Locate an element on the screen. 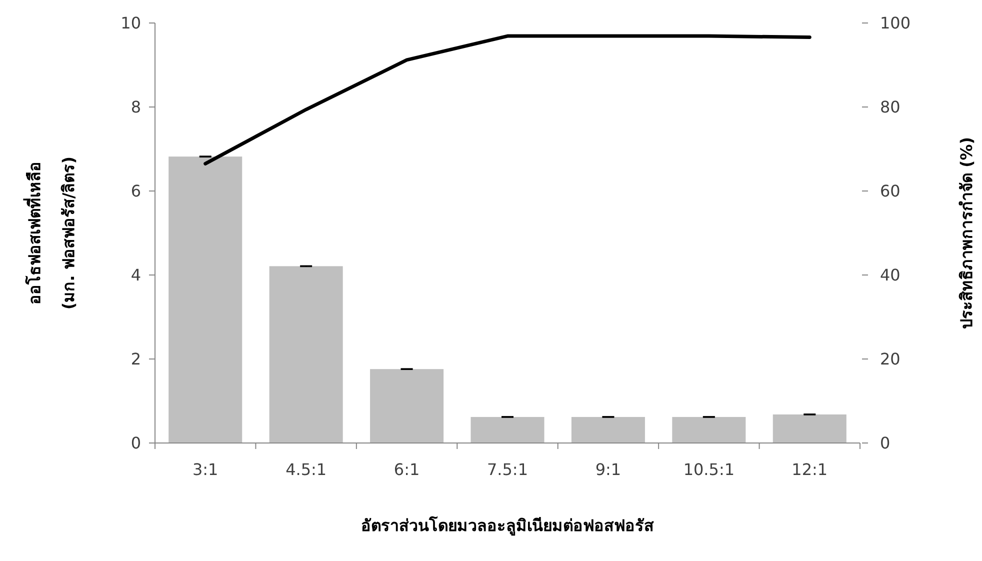 This screenshot has width=982, height=561. x-tick-label: 3:1 is located at coordinates (205, 469).